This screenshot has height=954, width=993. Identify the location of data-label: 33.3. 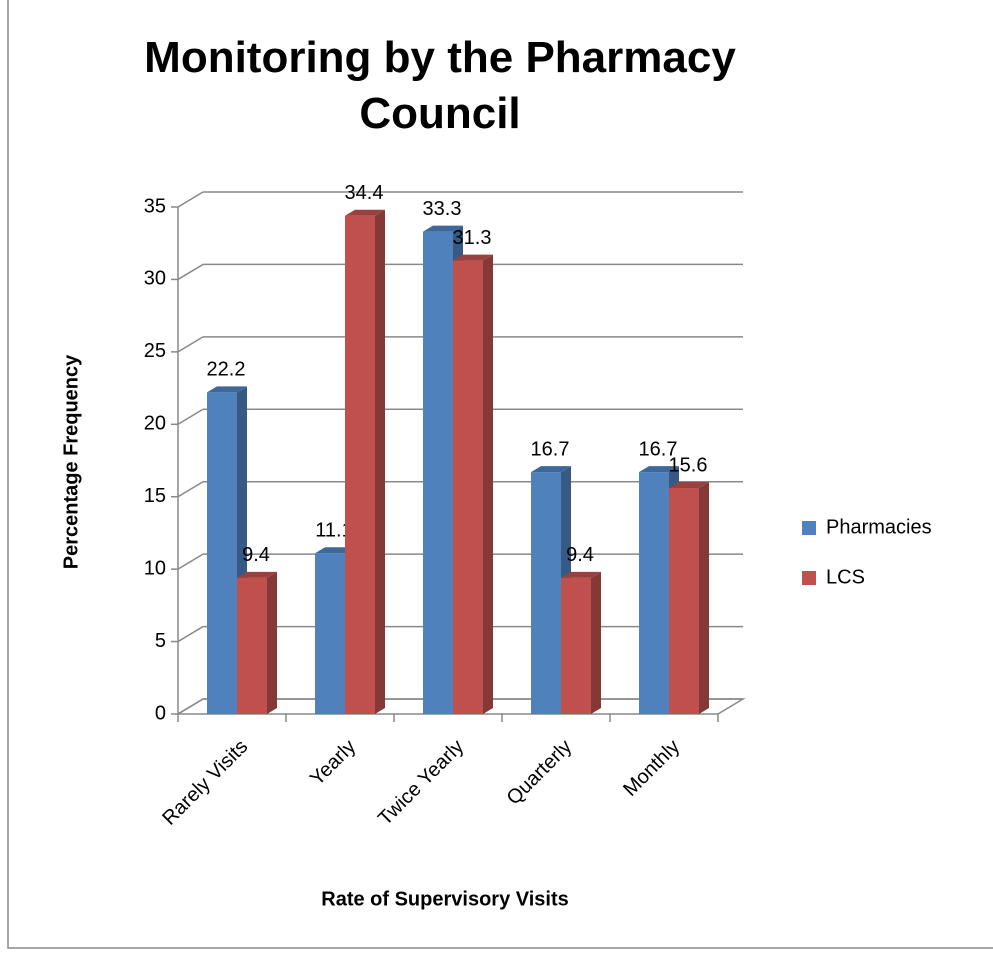
(442, 209).